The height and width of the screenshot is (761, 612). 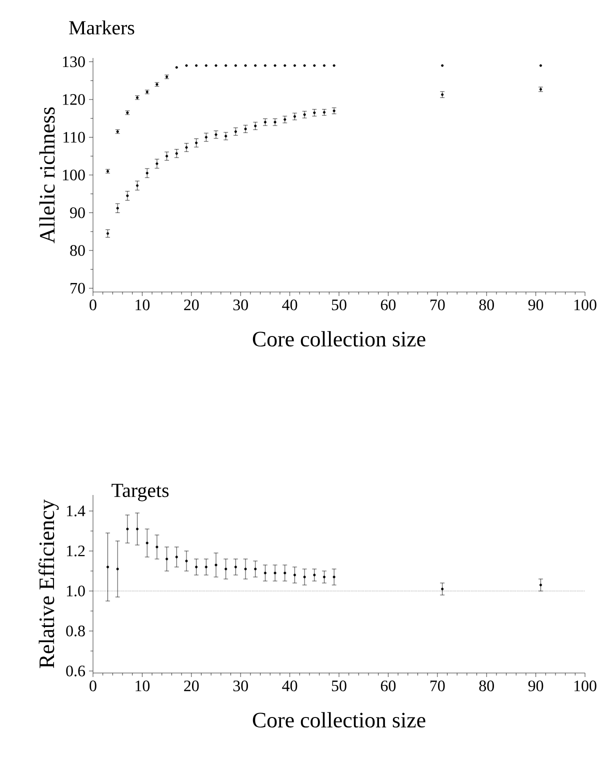 What do you see at coordinates (77, 288) in the screenshot?
I see `y-tick-label: 70` at bounding box center [77, 288].